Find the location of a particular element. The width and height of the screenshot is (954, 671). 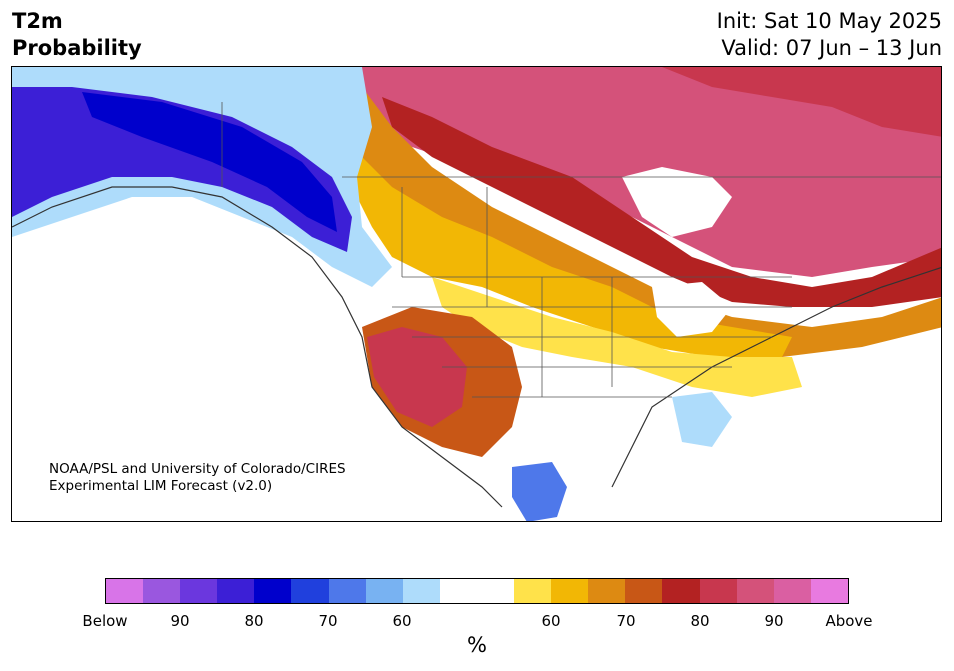

credit-line-2: Experimental LIM Forecast (v2.0) is located at coordinates (161, 486).